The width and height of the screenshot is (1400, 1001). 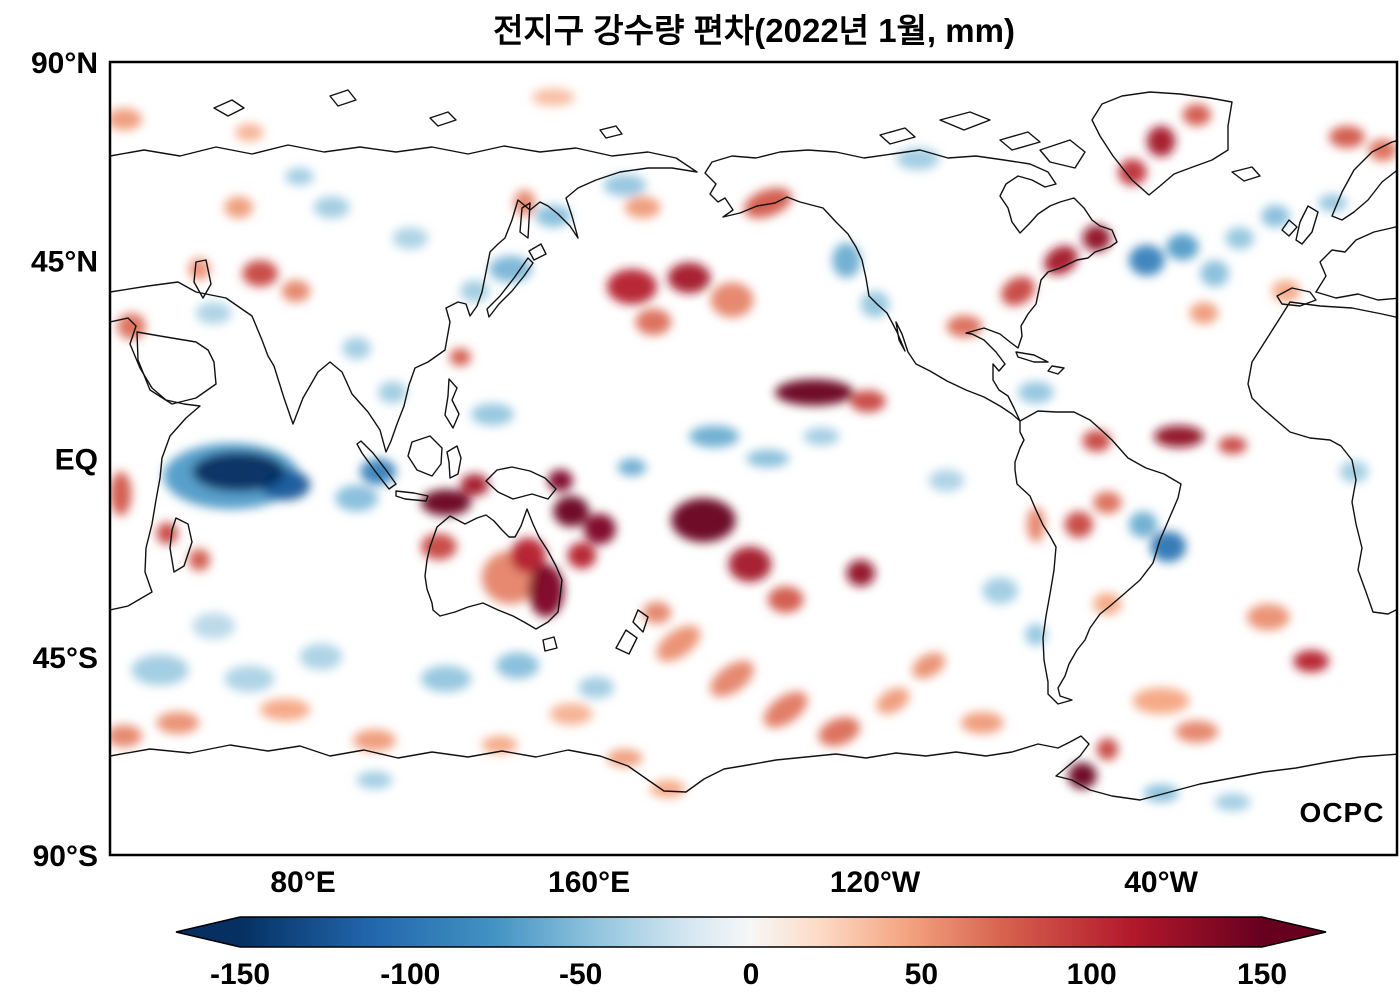 What do you see at coordinates (412, 496) in the screenshot?
I see `coastline-java` at bounding box center [412, 496].